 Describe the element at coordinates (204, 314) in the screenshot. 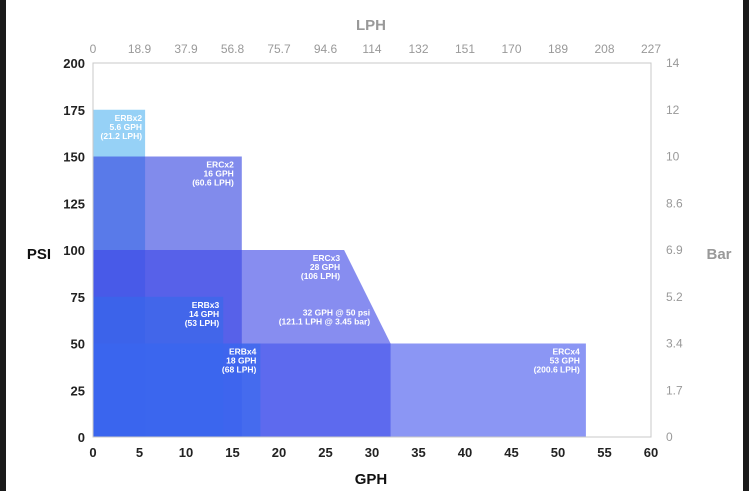

I see `region-label-erbx3: 14 GPH` at that location.